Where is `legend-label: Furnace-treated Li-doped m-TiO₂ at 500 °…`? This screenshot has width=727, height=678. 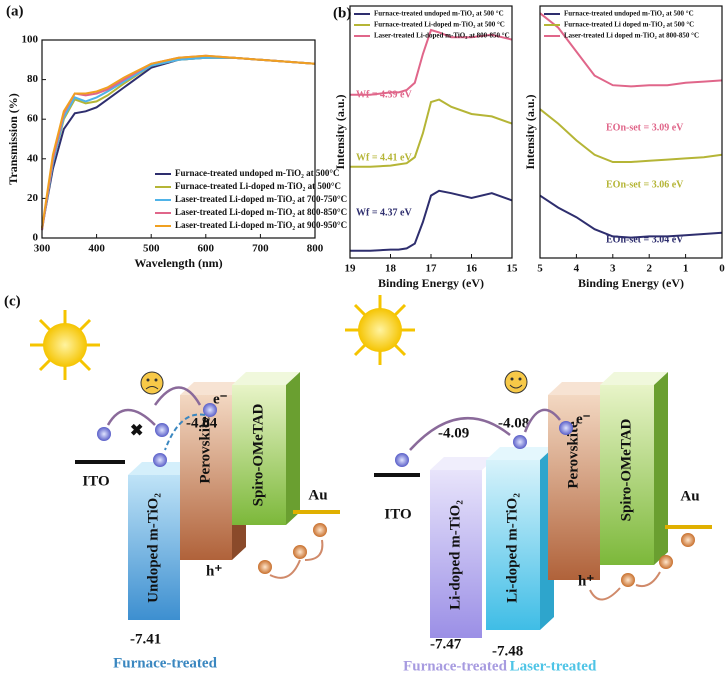
legend-label: Furnace-treated Li-doped m-TiO₂ at 500 °… is located at coordinates (439, 25).